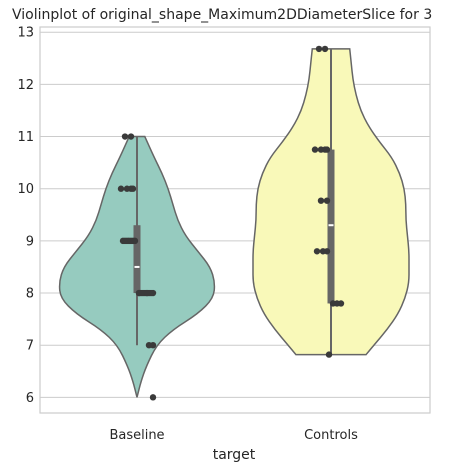  What do you see at coordinates (30, 241) in the screenshot?
I see `y-tick-label: 9` at bounding box center [30, 241].